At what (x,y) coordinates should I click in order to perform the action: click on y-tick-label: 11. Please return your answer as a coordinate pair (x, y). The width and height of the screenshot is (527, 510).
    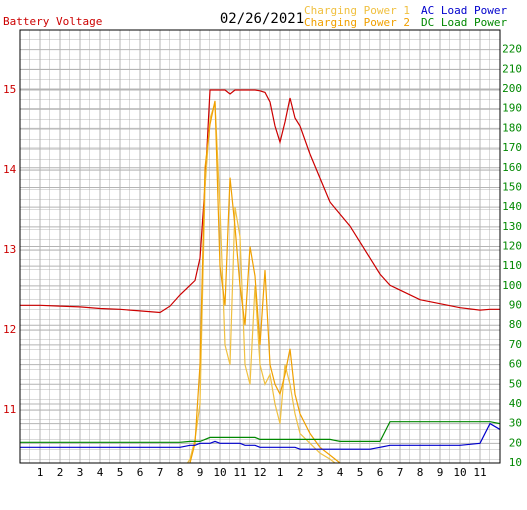
    Looking at the image, I should click on (9, 409).